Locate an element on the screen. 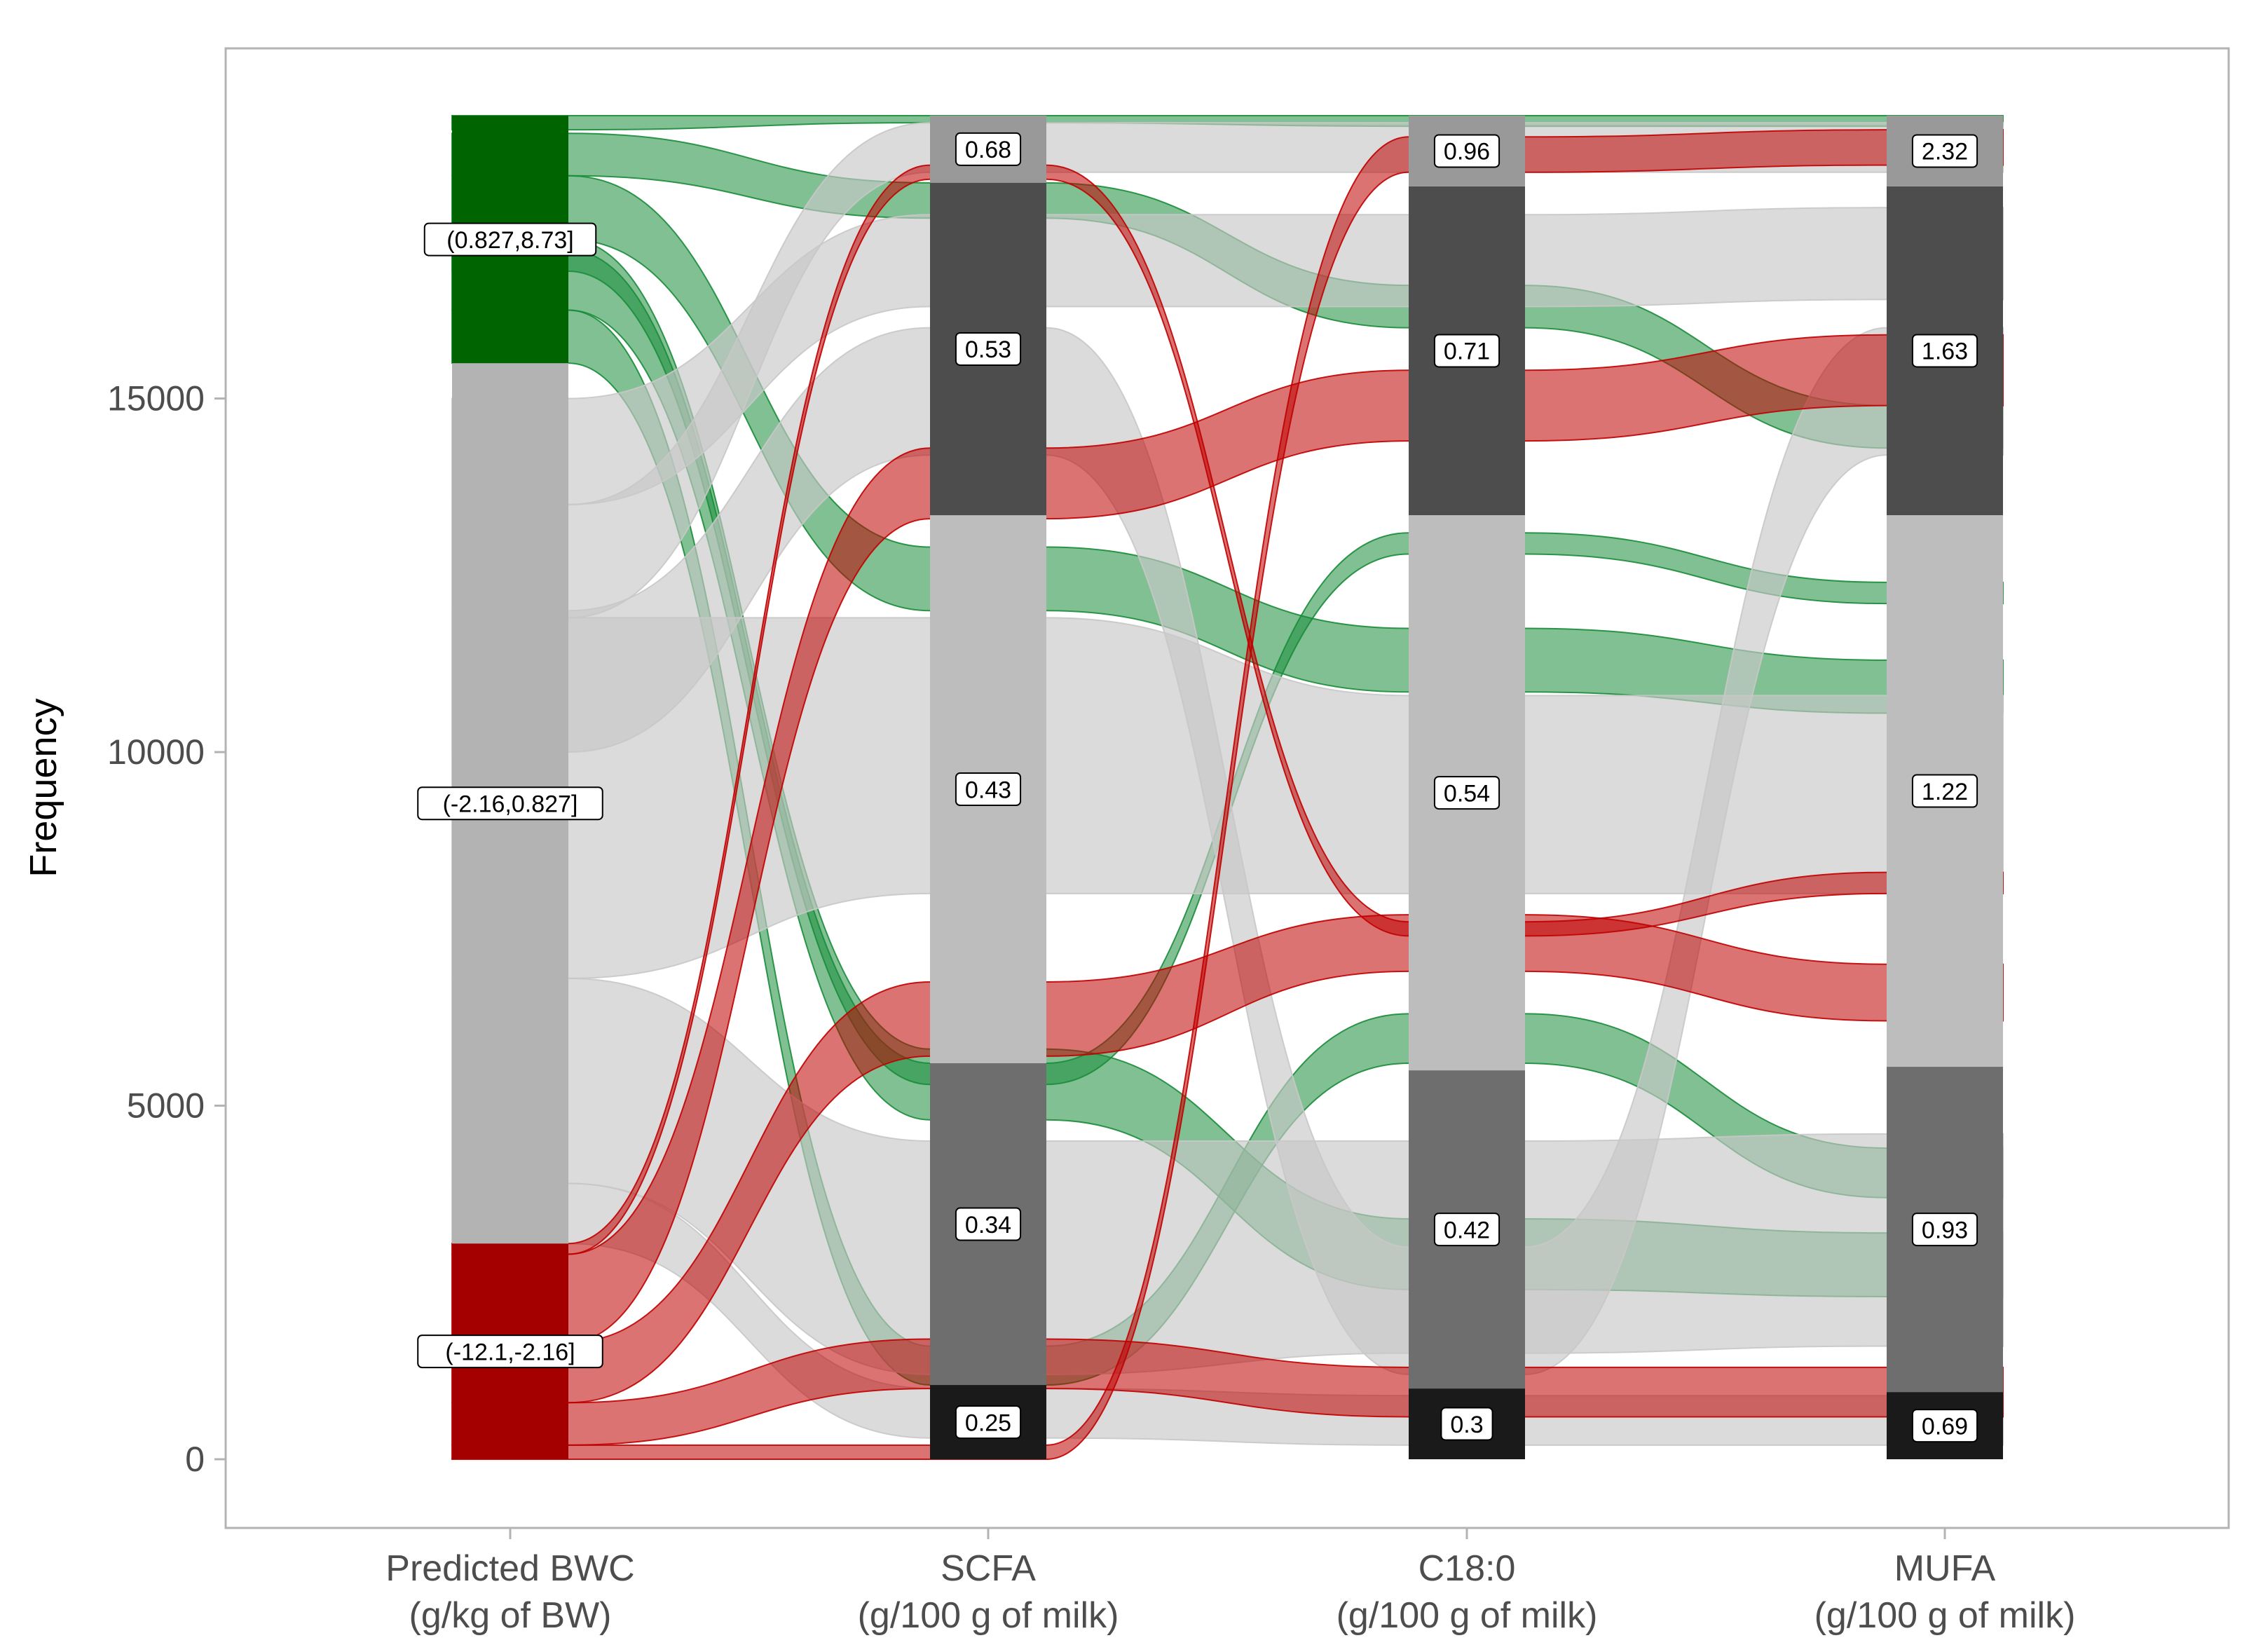 The height and width of the screenshot is (1652, 2256). stratum-label-2-0: 0.3 is located at coordinates (1466, 1424).